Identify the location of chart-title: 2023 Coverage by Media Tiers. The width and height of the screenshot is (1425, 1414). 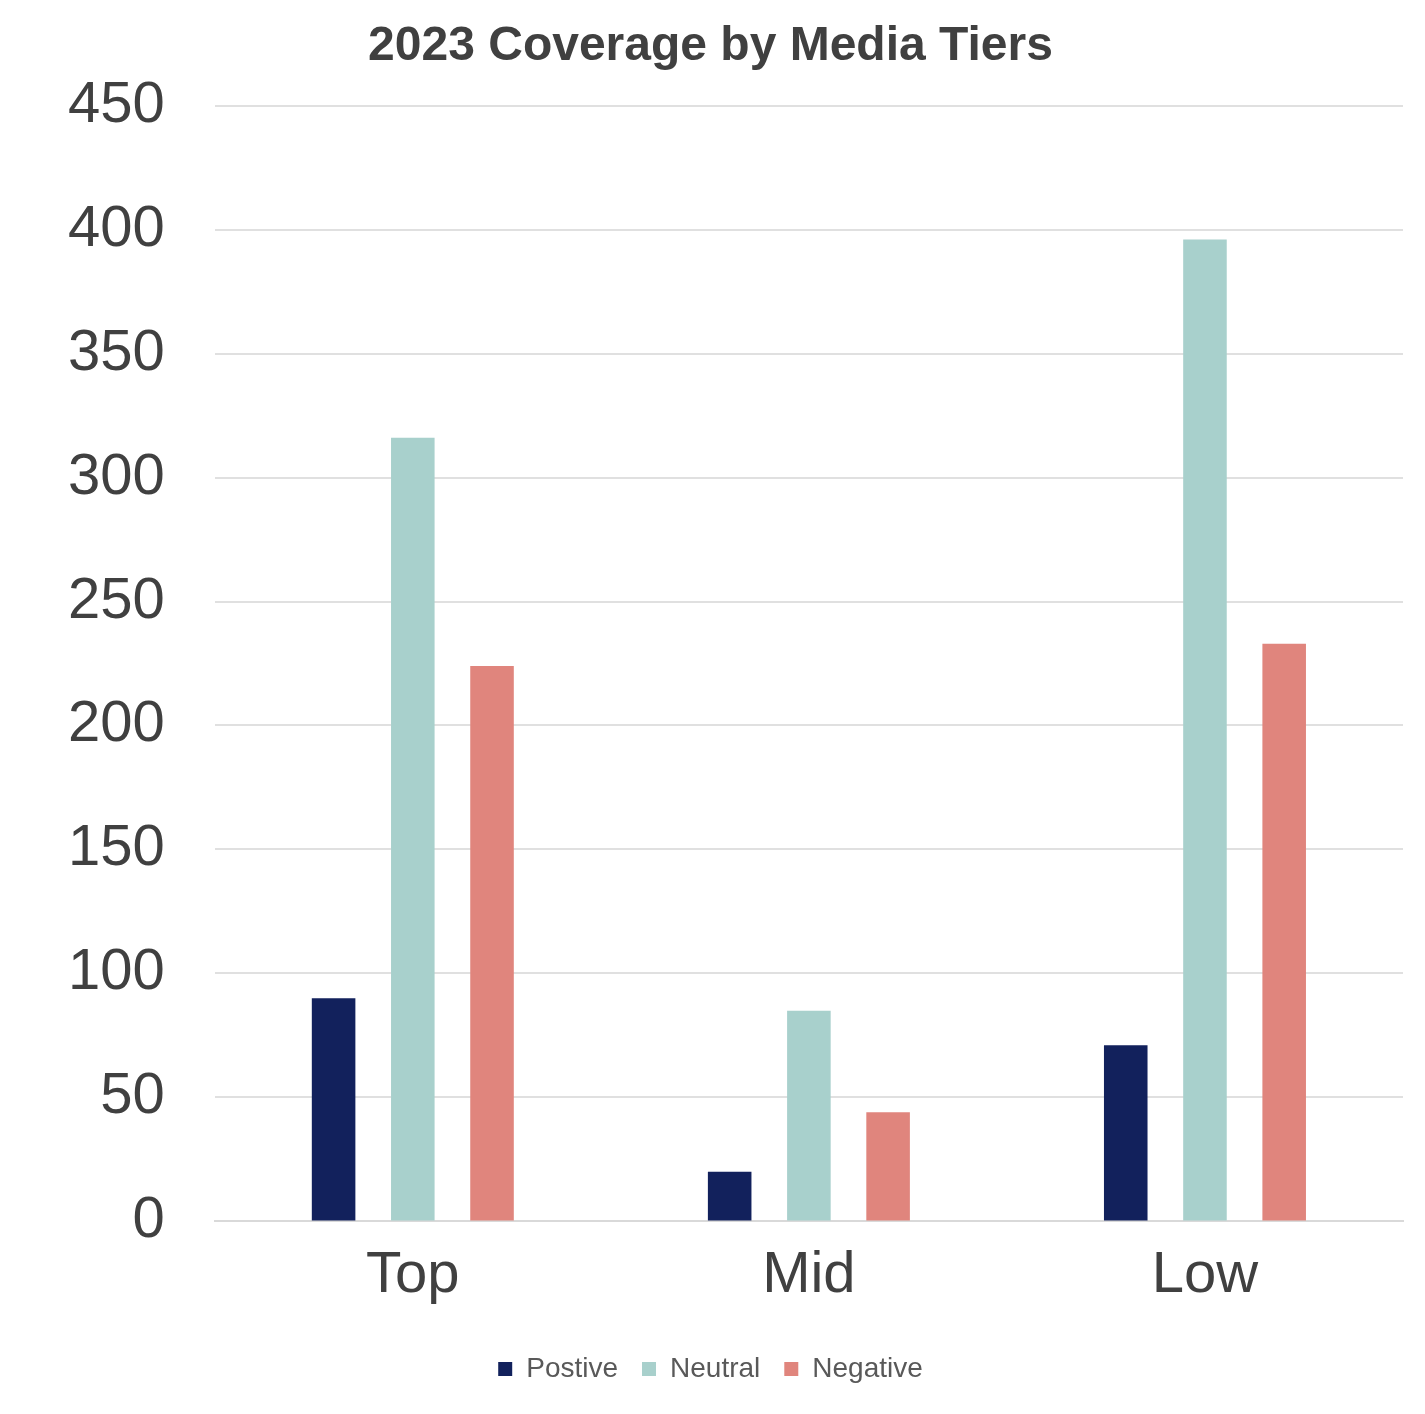
(710, 44).